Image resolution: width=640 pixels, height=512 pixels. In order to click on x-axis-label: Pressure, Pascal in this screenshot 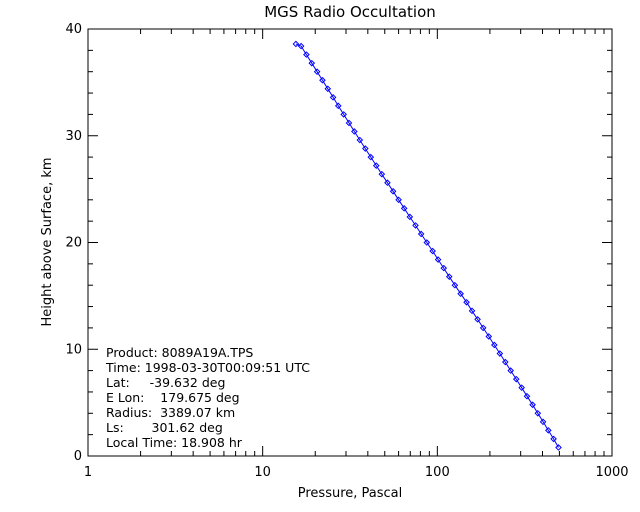, I will do `click(350, 493)`.